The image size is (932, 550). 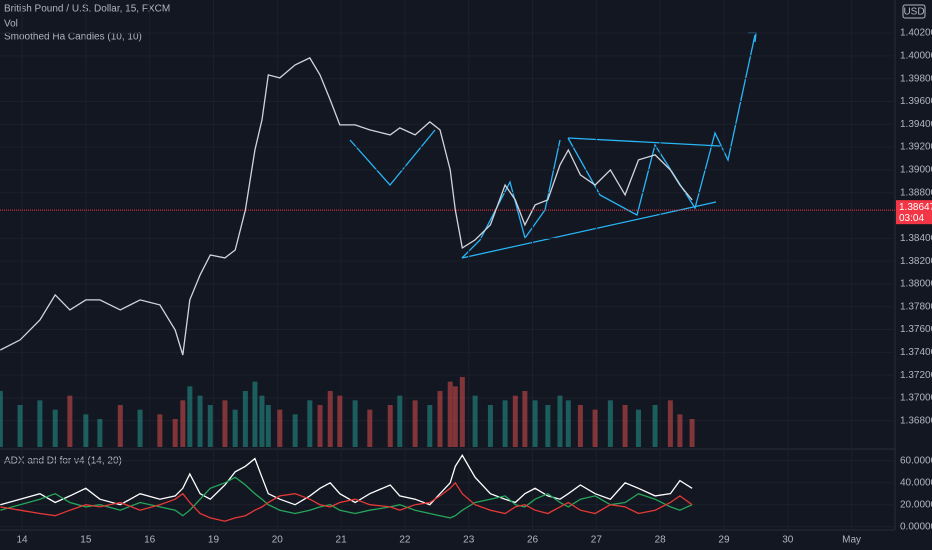 What do you see at coordinates (214, 540) in the screenshot?
I see `x-tick-label: 19` at bounding box center [214, 540].